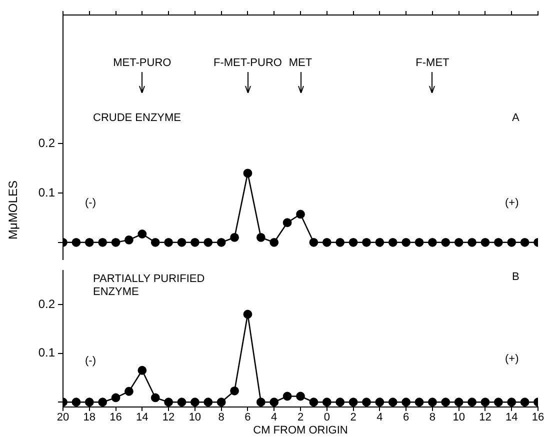  I want to click on y-axis-title: MμMOLES, so click(13, 211).